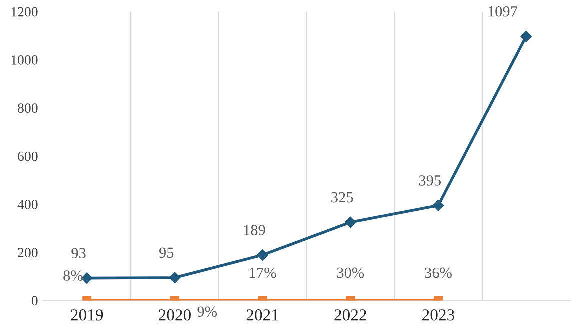 This screenshot has height=336, width=576. Describe the element at coordinates (208, 312) in the screenshot. I see `data-label: 9%` at that location.